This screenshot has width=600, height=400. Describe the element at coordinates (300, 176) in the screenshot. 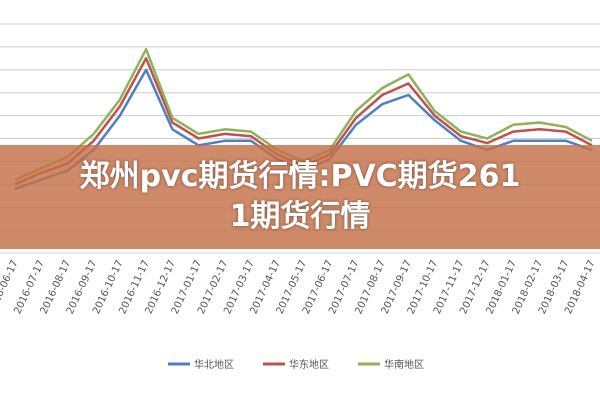

I see `banner-line: 郑州pvc期货行情:PVC期货261` at that location.